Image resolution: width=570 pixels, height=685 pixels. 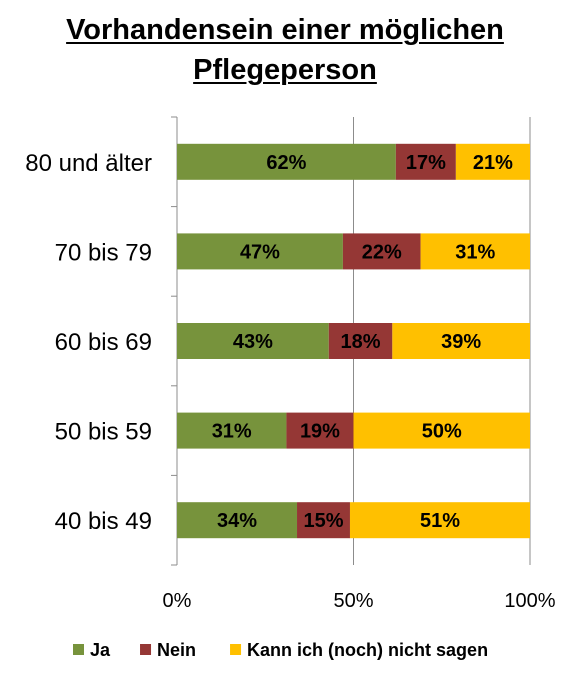 What do you see at coordinates (176, 650) in the screenshot?
I see `legend-label: Nein` at bounding box center [176, 650].